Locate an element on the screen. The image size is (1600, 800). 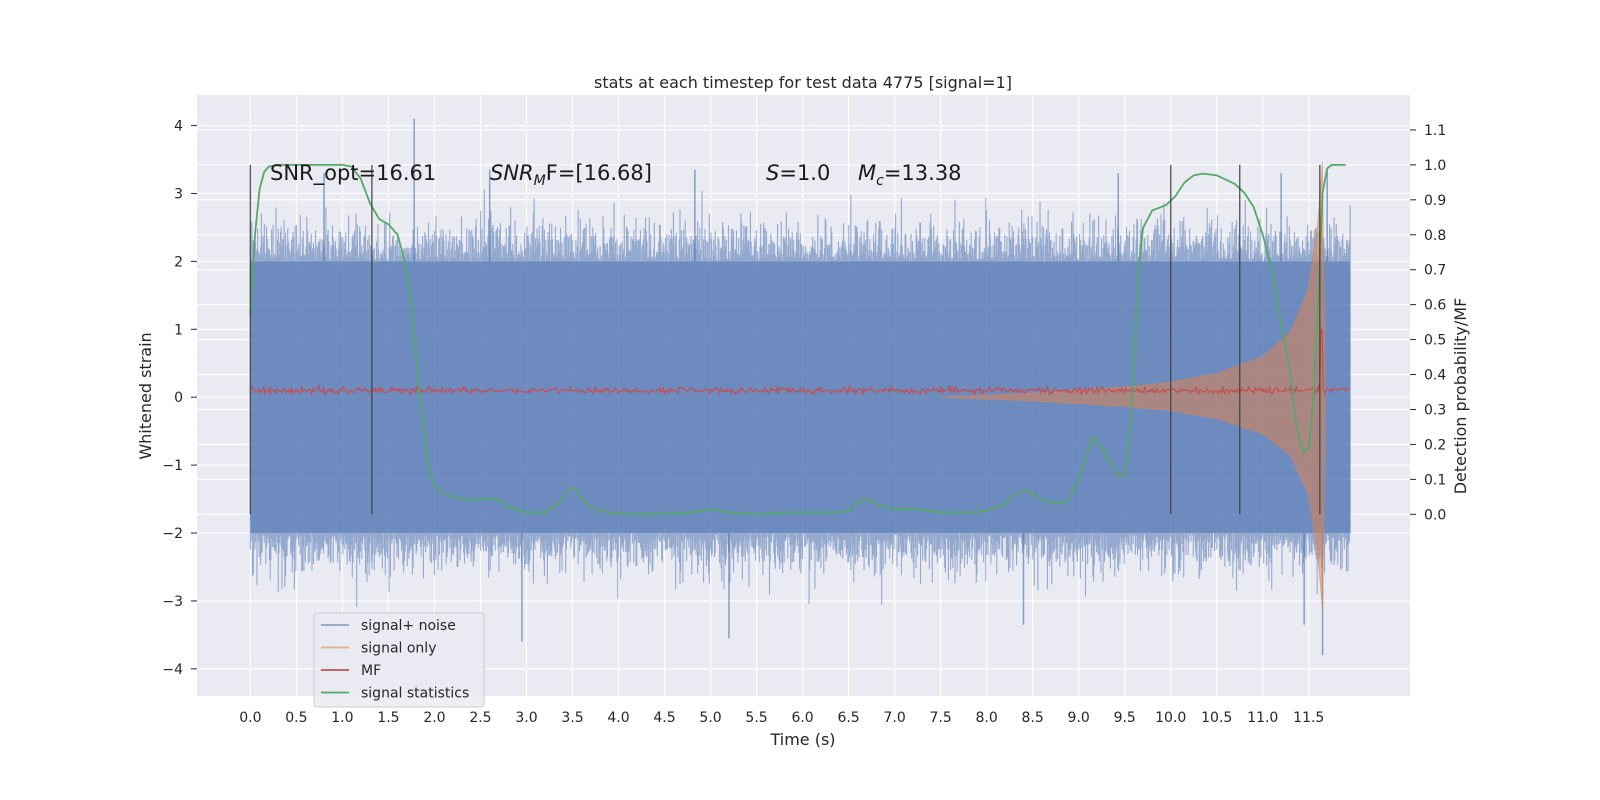
y-tick-label: 1 is located at coordinates (178, 330).